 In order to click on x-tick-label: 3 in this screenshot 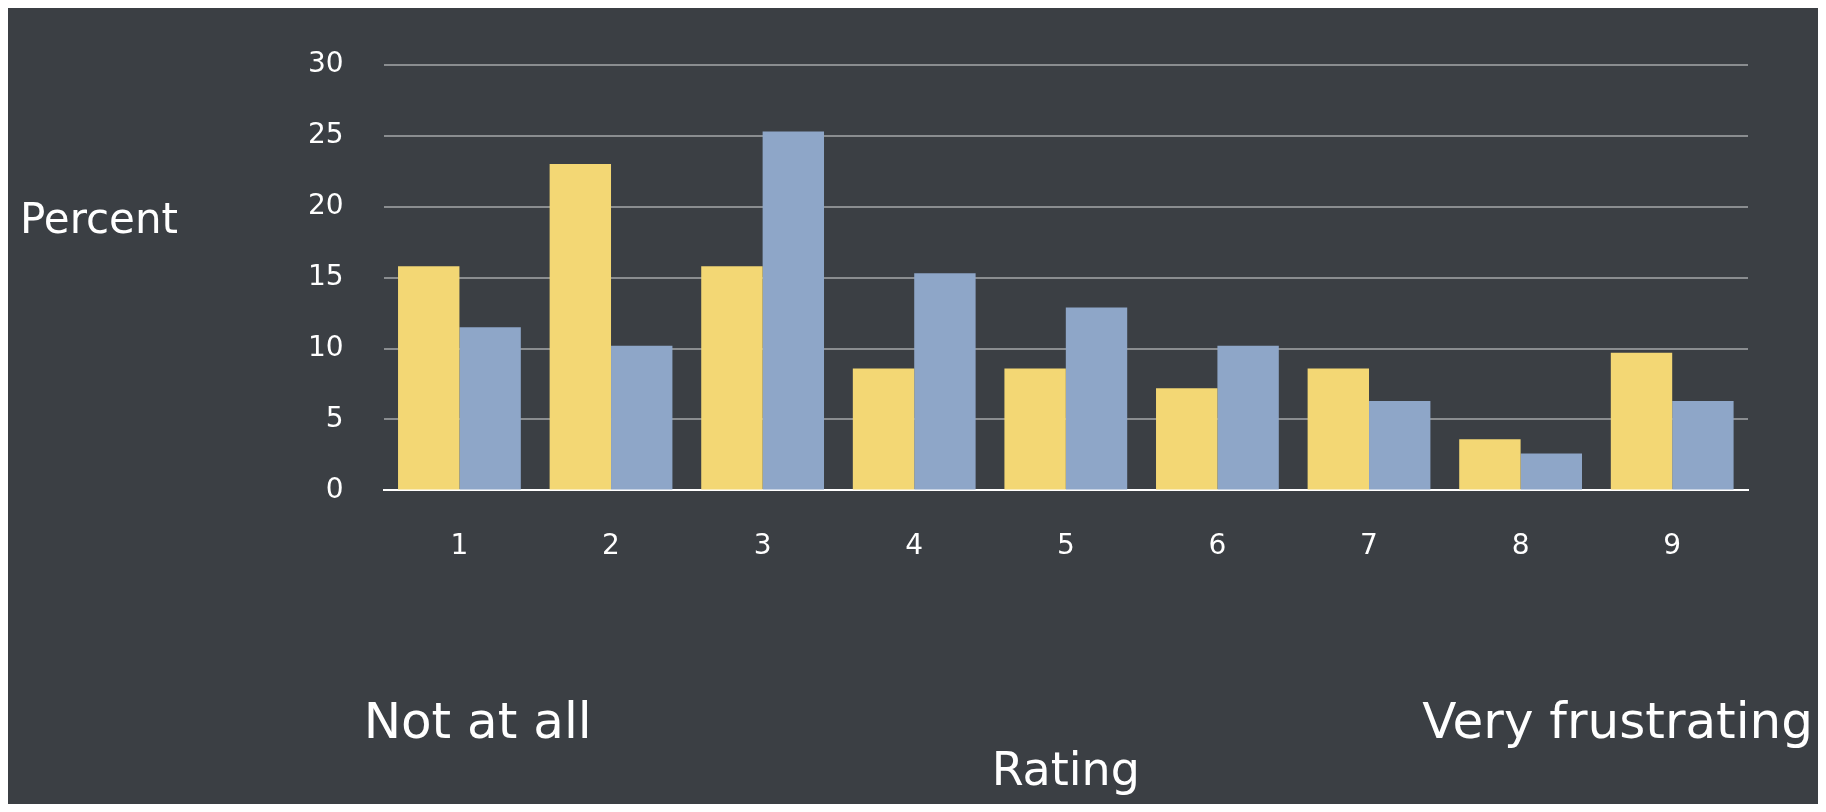, I will do `click(762, 545)`.